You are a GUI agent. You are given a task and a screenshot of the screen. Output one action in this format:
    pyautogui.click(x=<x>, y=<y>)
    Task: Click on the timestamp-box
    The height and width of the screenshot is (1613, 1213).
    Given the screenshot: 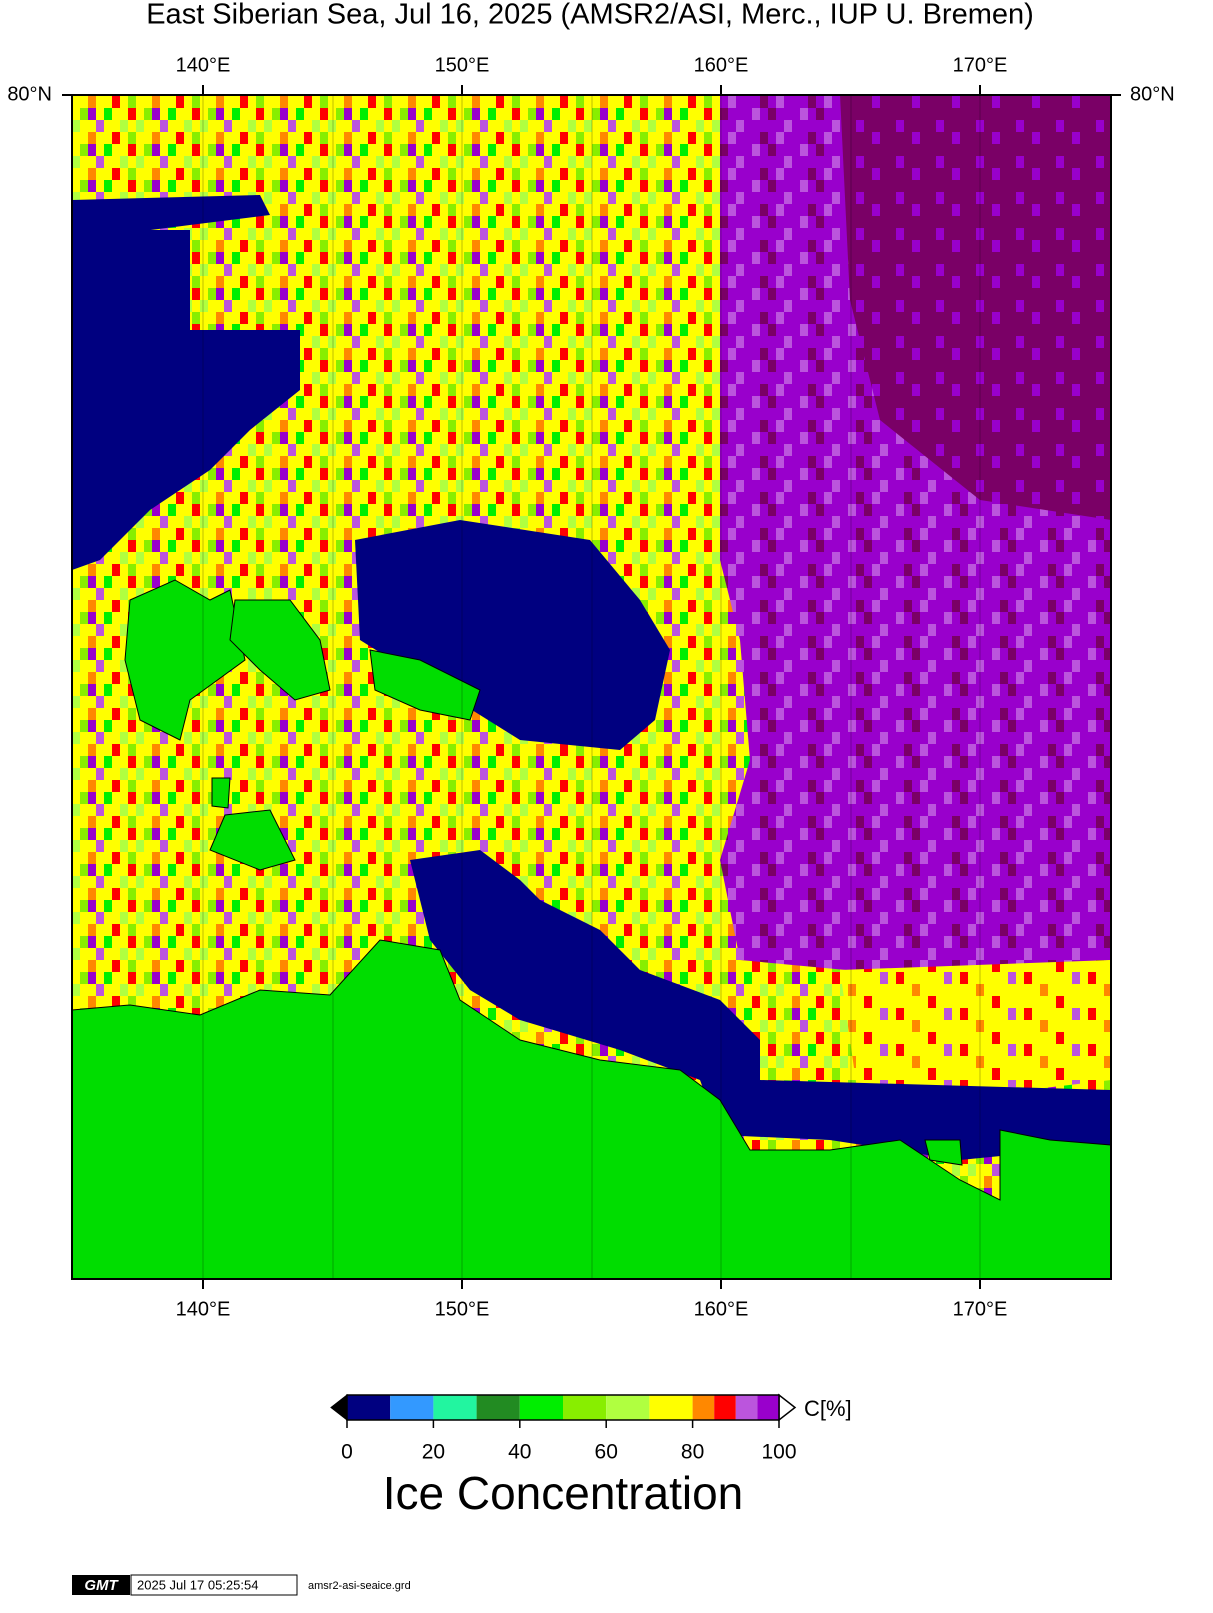 What is the action you would take?
    pyautogui.click(x=214, y=1585)
    